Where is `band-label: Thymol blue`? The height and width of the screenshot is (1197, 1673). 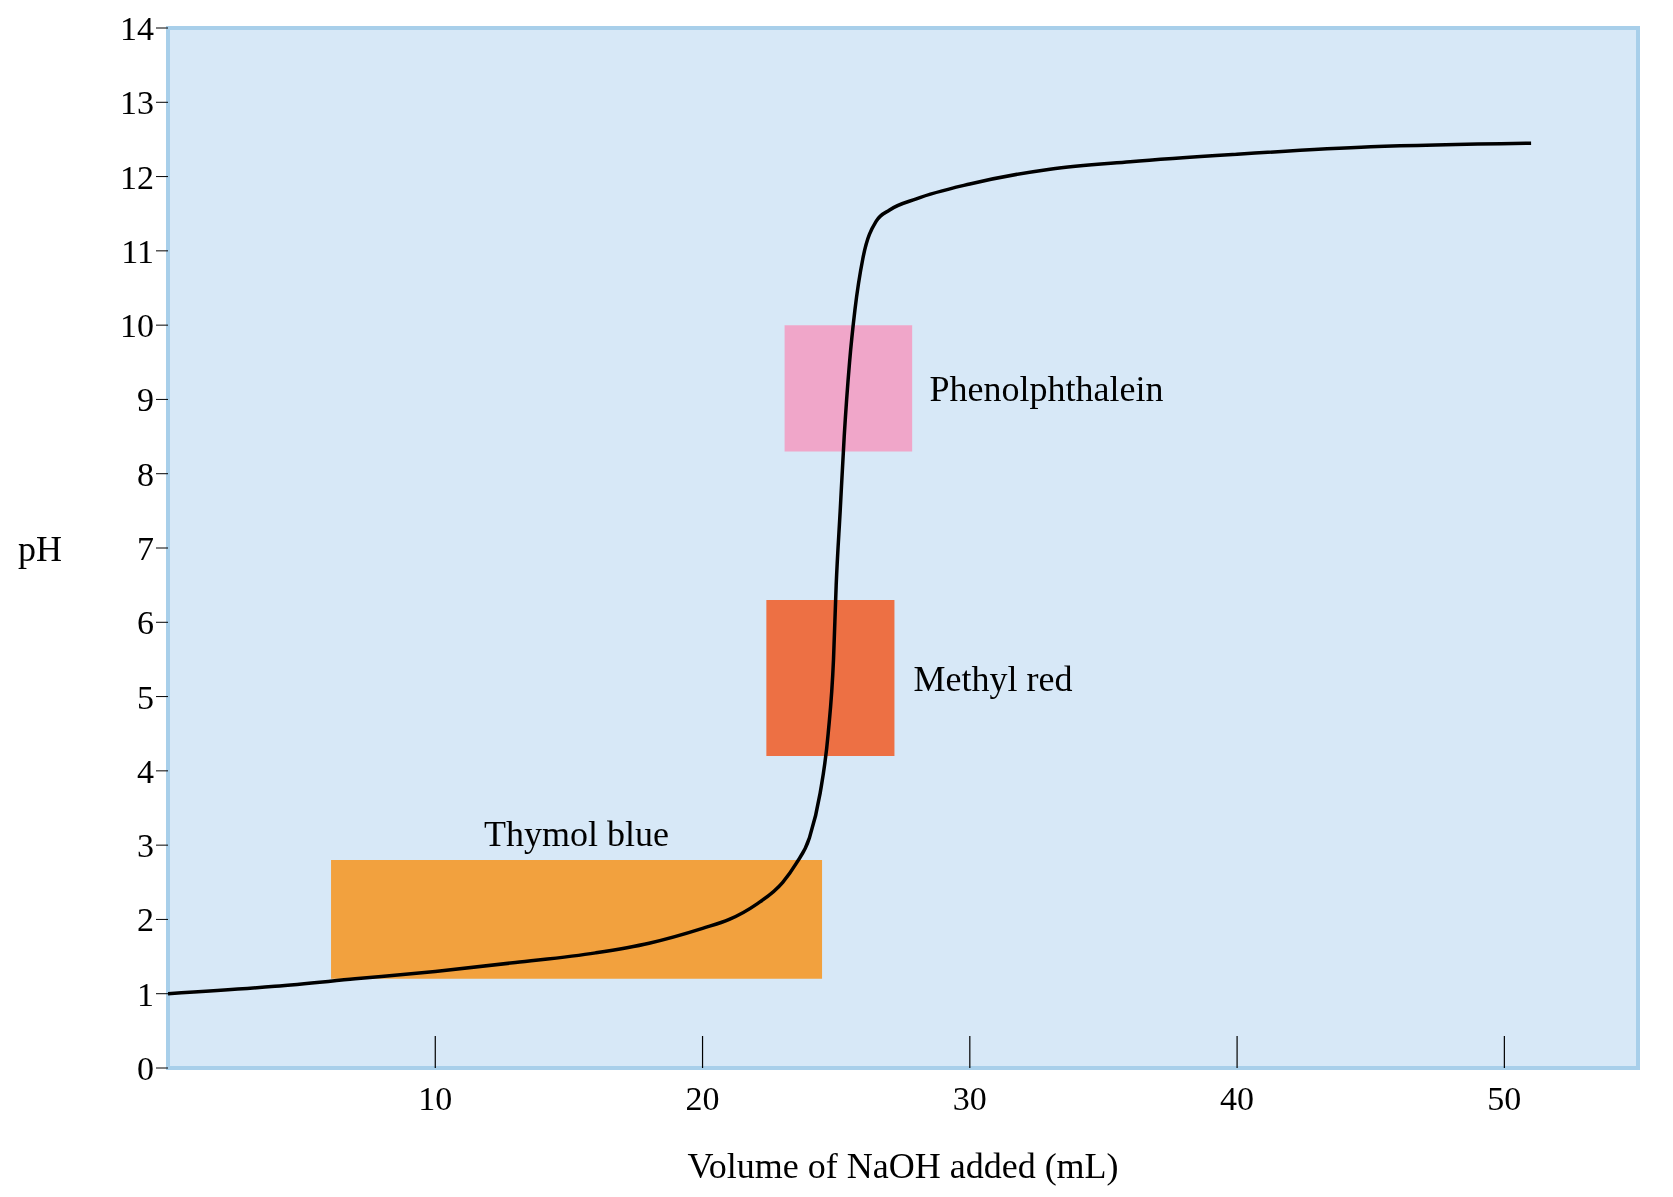
band-label: Thymol blue is located at coordinates (577, 834).